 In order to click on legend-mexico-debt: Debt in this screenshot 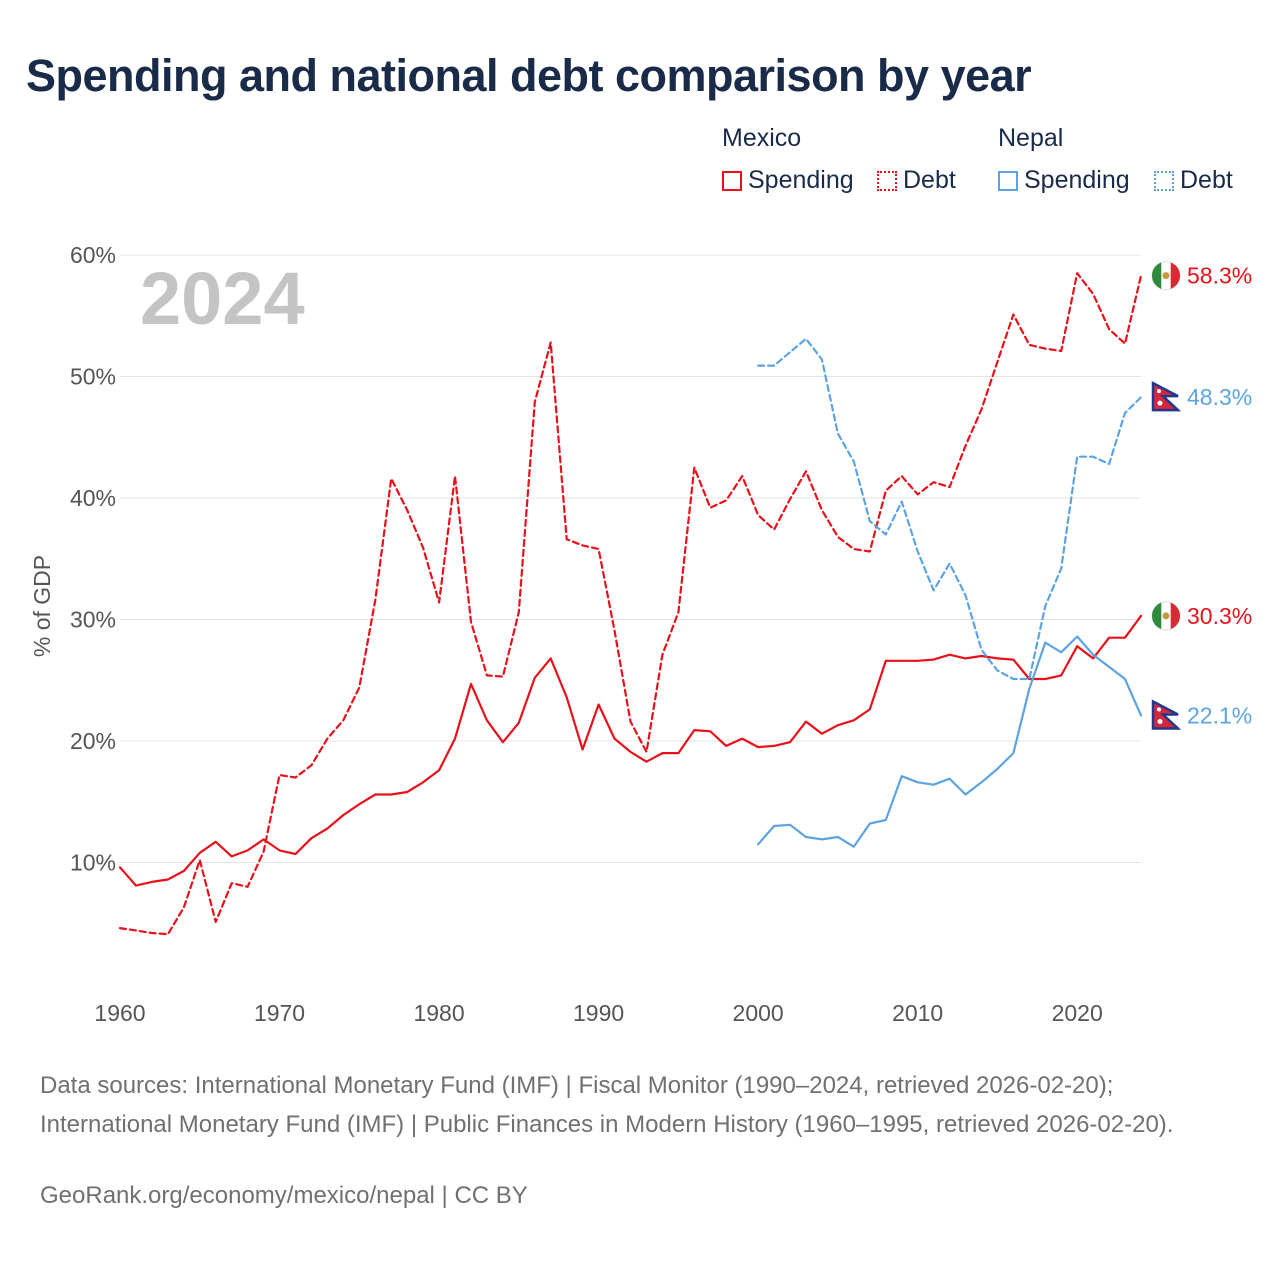, I will do `click(916, 180)`.